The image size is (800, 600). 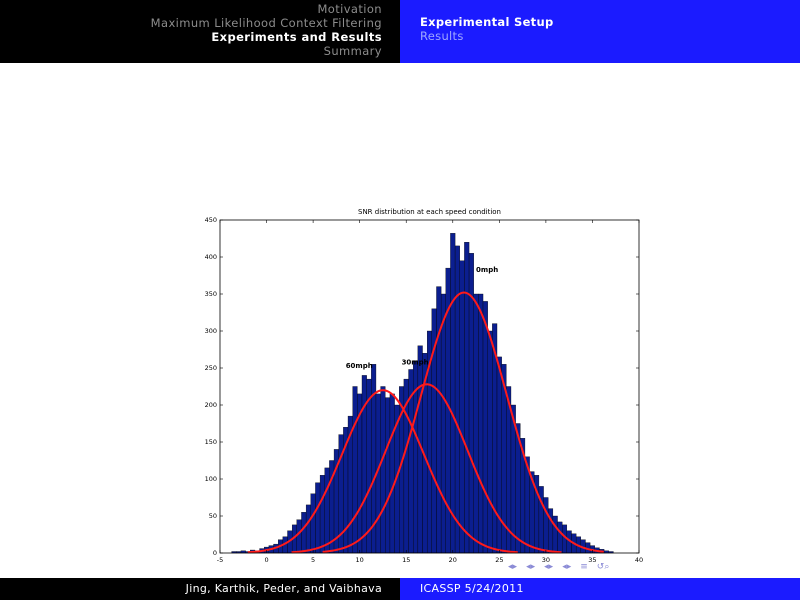 I want to click on y-tick-label: 150, so click(x=211, y=442).